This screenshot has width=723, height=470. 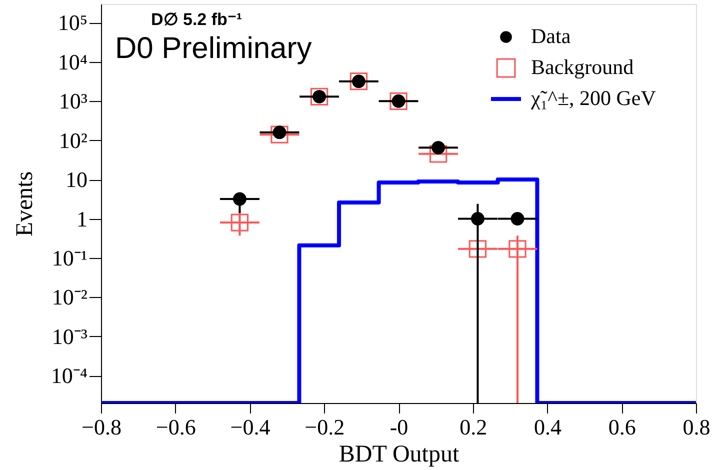 What do you see at coordinates (399, 455) in the screenshot?
I see `x-axis-title: BDT Output` at bounding box center [399, 455].